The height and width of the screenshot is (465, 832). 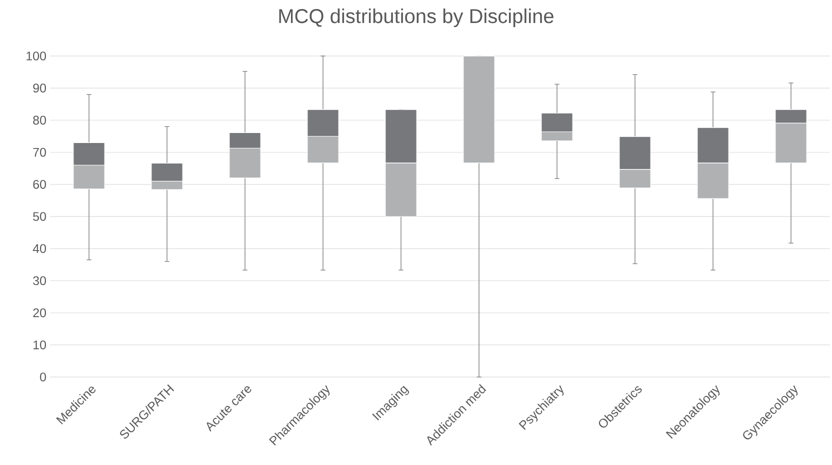 I want to click on y-tick-label: 70, so click(x=39, y=152).